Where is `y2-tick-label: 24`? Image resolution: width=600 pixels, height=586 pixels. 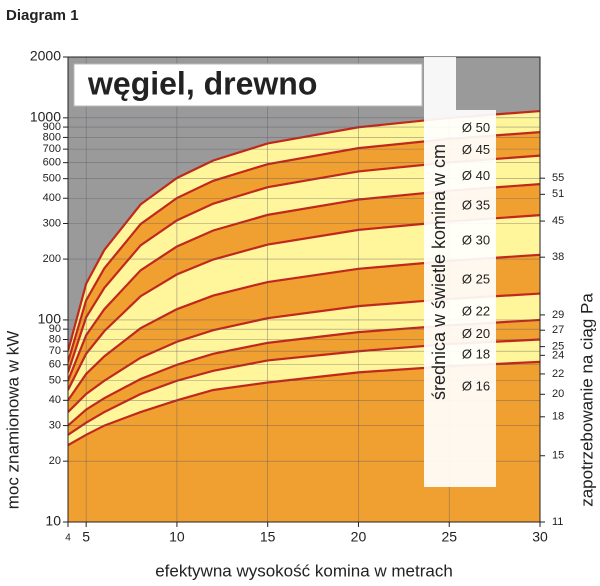
y2-tick-label: 24 is located at coordinates (558, 355).